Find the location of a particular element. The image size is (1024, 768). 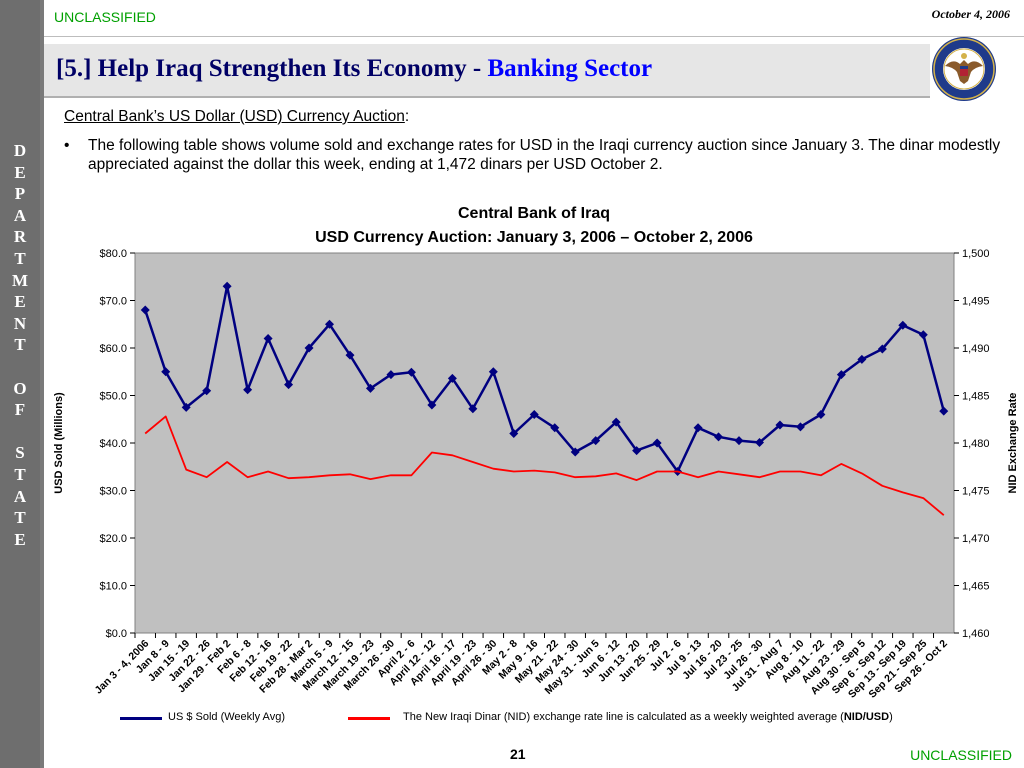

sidebar-letter: P is located at coordinates (20, 194).